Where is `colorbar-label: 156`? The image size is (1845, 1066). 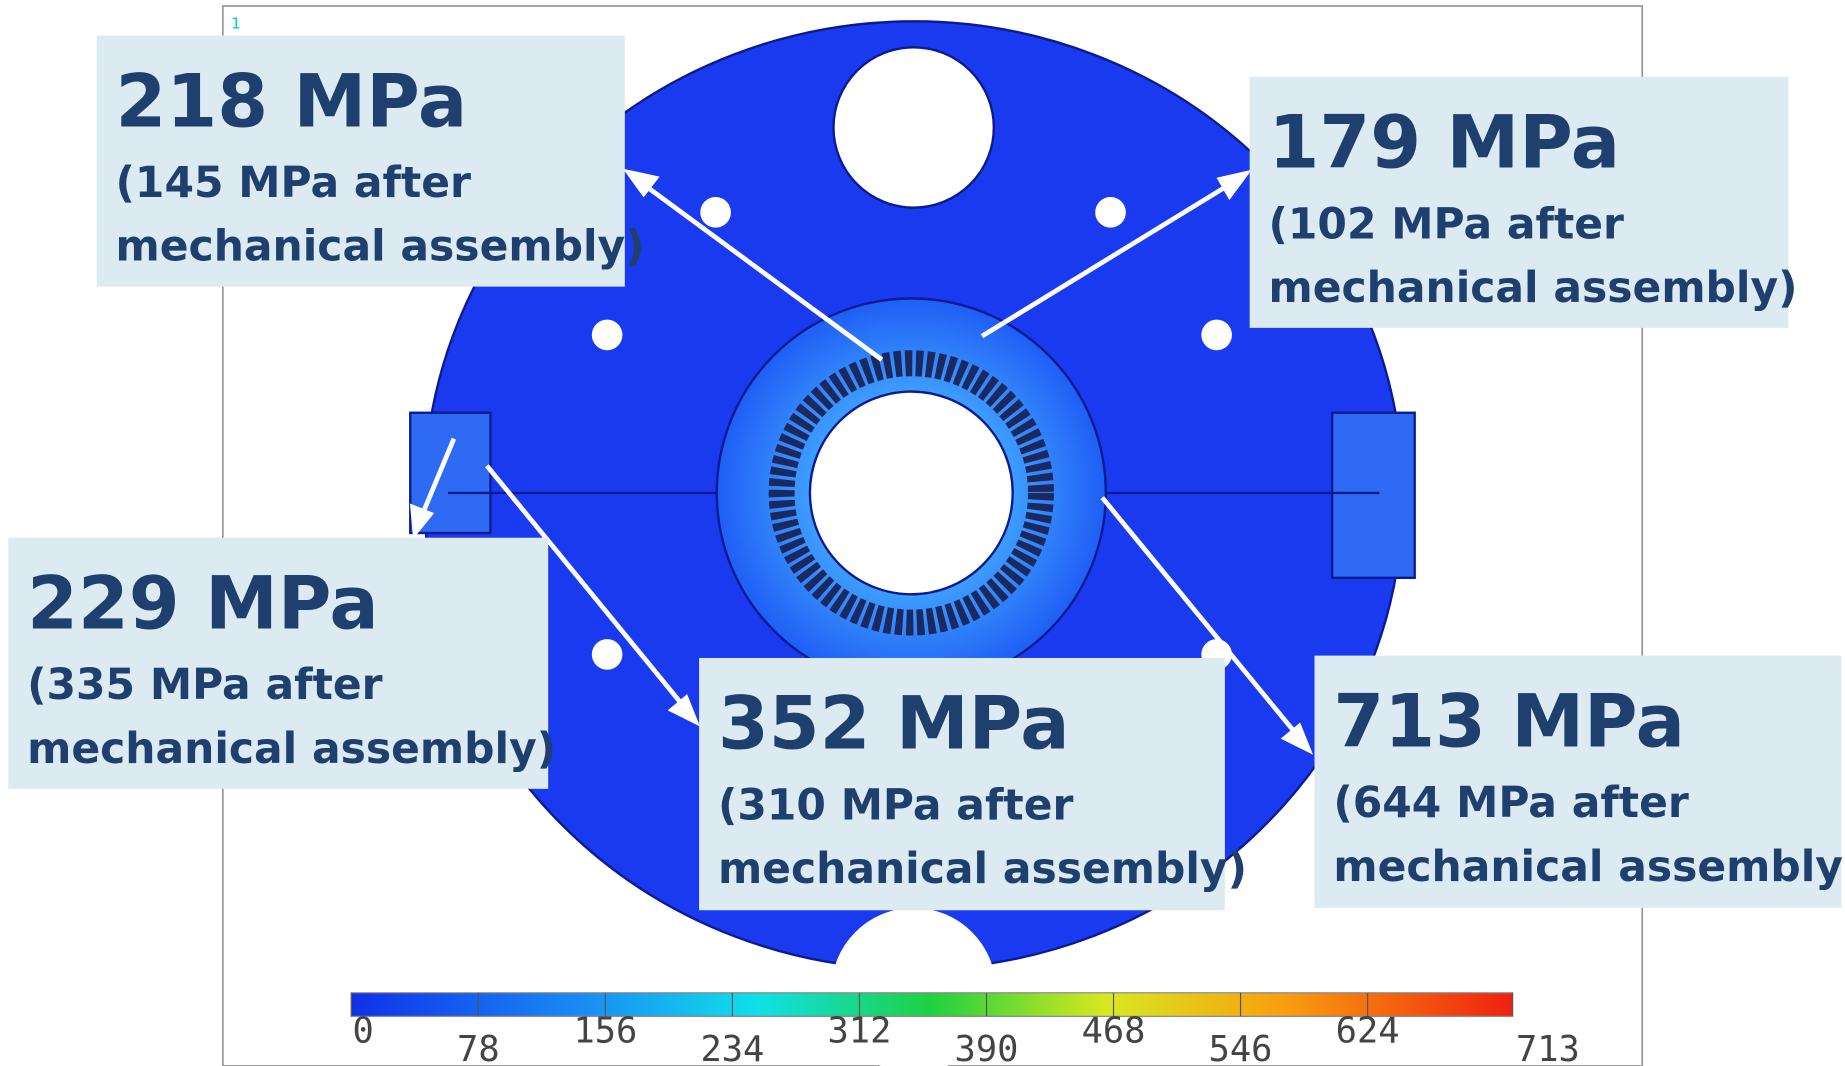 colorbar-label: 156 is located at coordinates (605, 1030).